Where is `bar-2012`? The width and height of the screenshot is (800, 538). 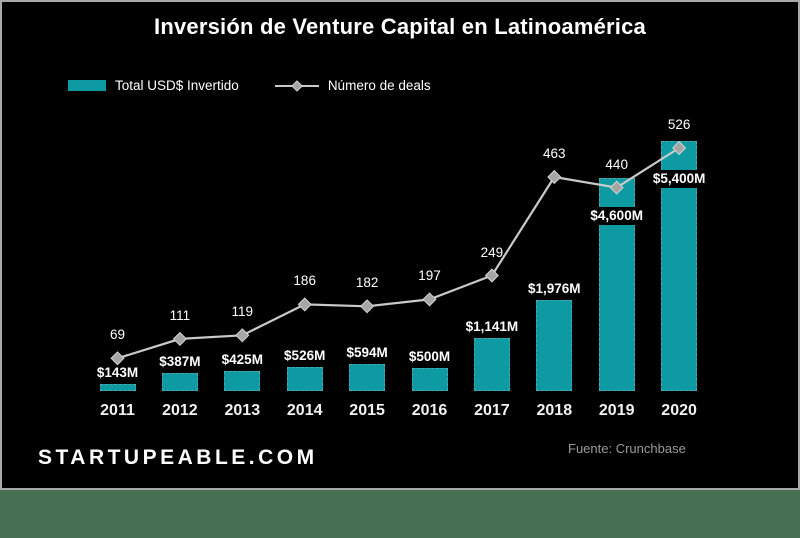
bar-2012 is located at coordinates (179, 382).